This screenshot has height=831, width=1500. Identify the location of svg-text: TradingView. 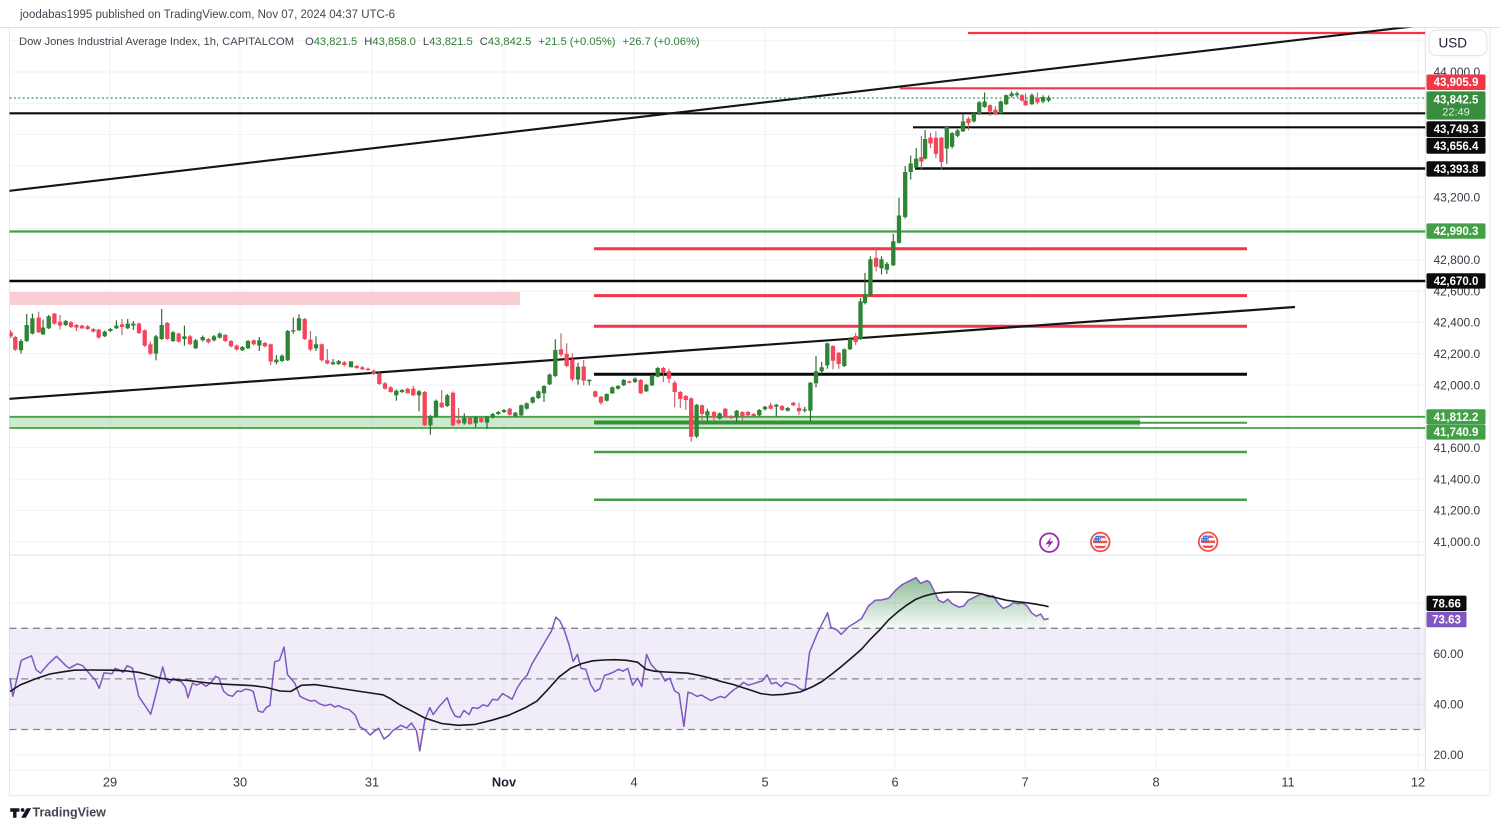
(70, 813).